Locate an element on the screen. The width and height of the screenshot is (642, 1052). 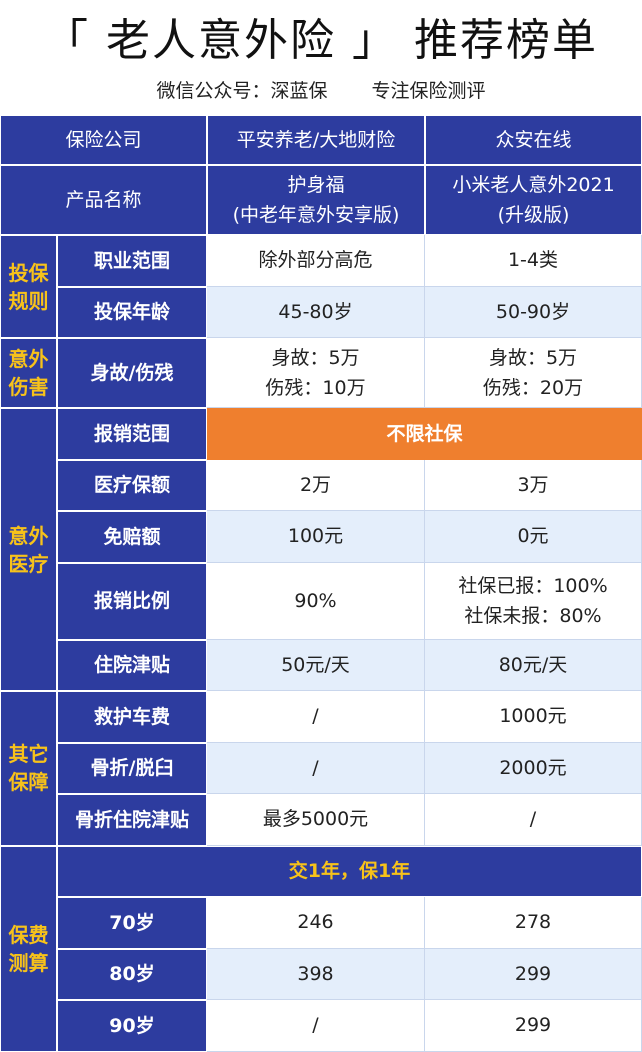
group-label: 保费 测算 is located at coordinates (28, 948).